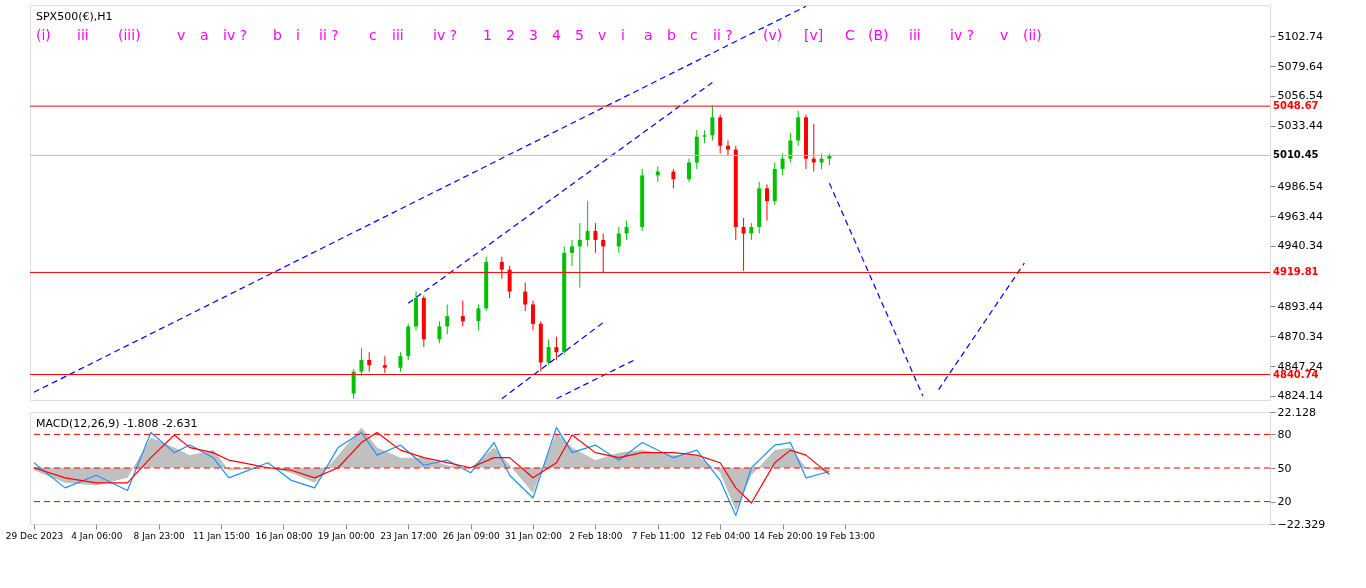  Describe the element at coordinates (159, 535) in the screenshot. I see `x-tick-label: 8 Jan 23:00` at that location.